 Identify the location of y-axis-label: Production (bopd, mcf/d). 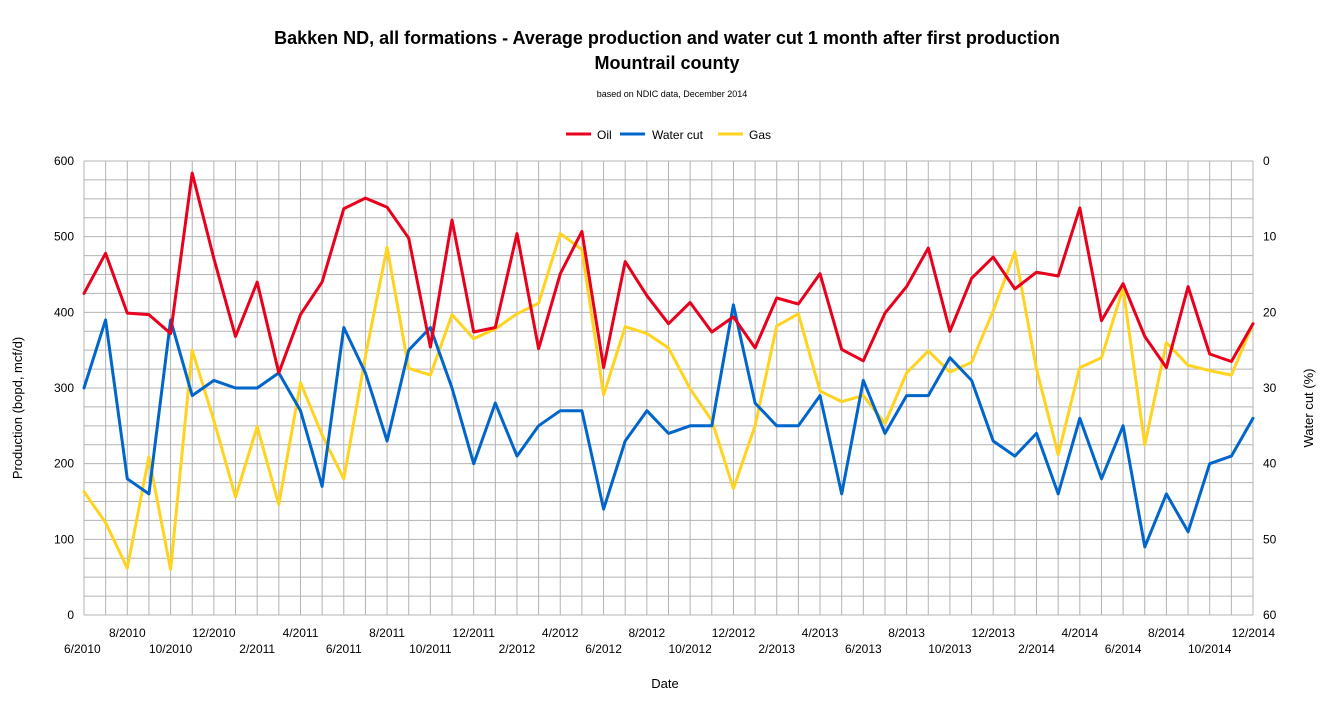
(17, 408).